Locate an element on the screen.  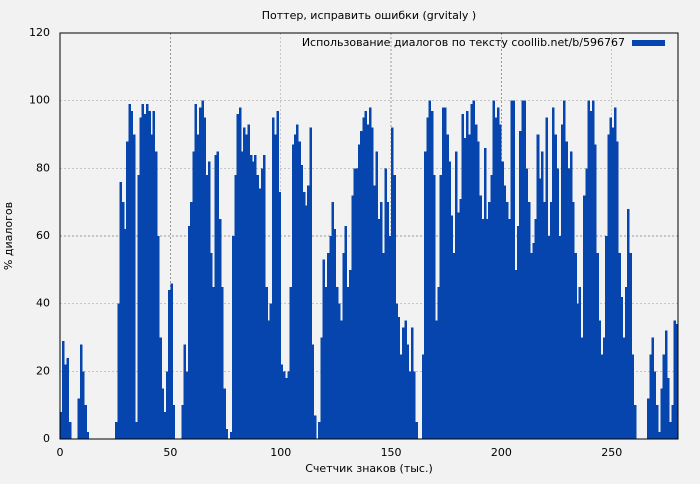
x-tick-label: 150 is located at coordinates (391, 452).